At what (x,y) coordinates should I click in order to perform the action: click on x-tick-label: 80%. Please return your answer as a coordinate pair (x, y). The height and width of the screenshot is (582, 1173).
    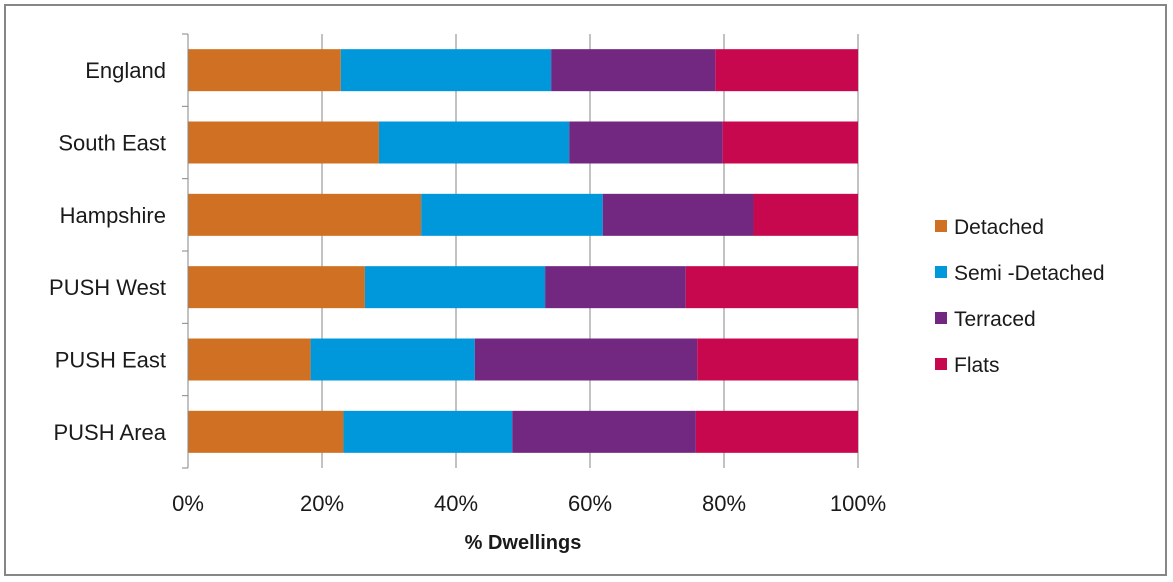
    Looking at the image, I should click on (724, 503).